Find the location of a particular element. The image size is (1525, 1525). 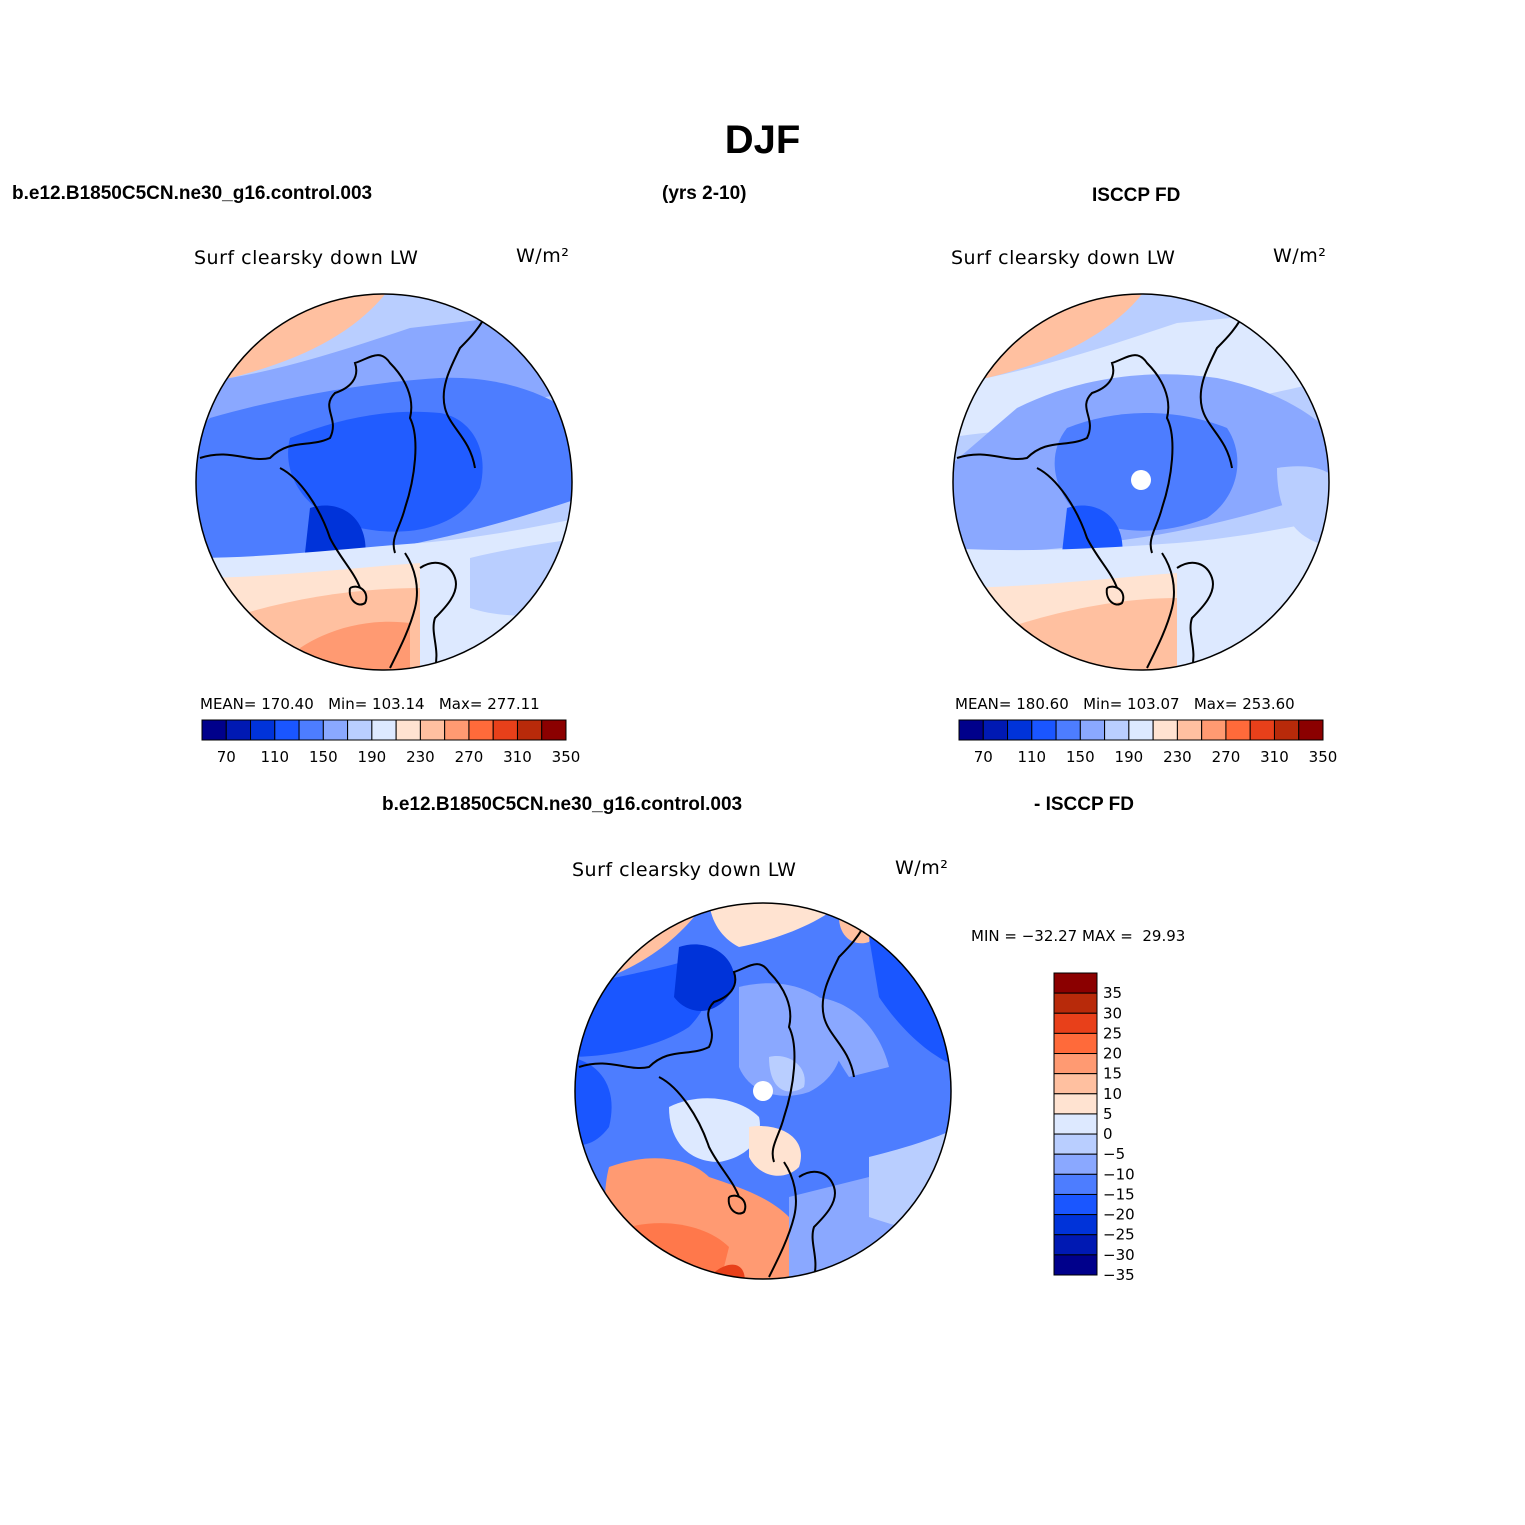

panel2-colorbar-tick-label: 230 is located at coordinates (1177, 757).